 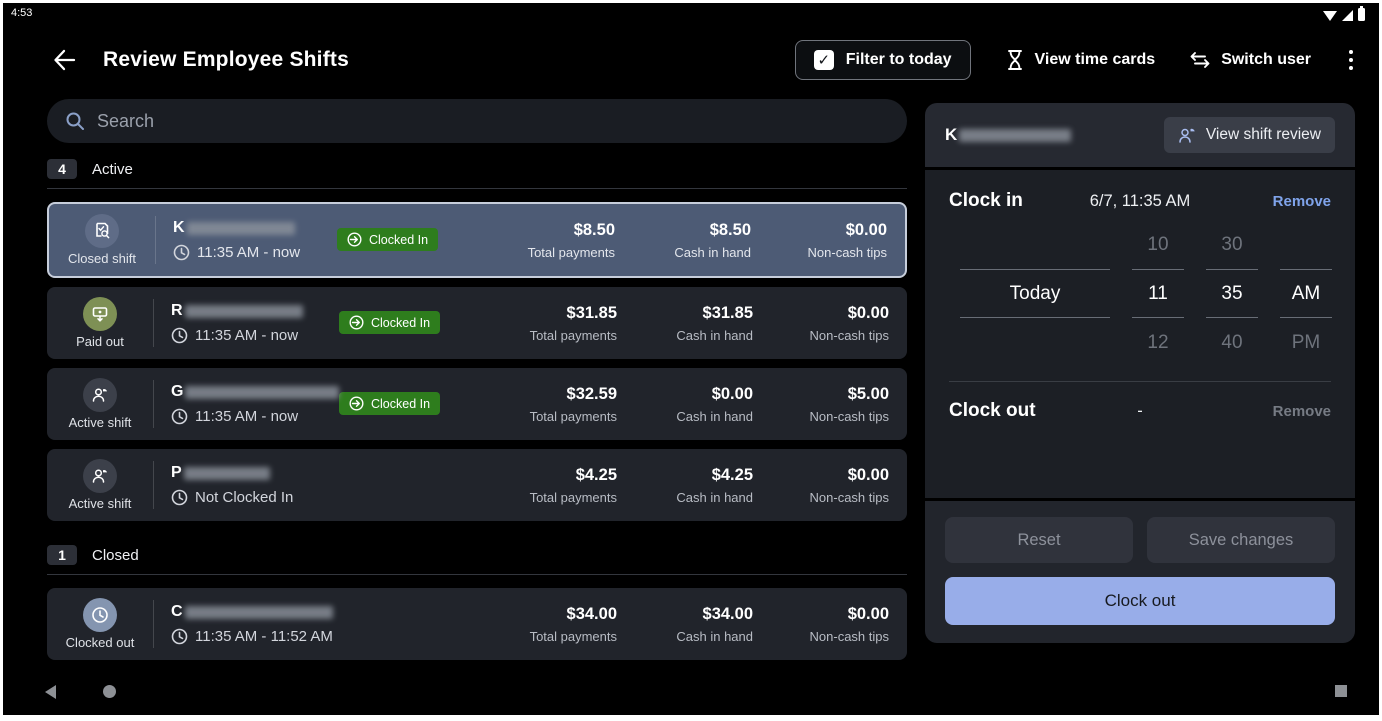 I want to click on closed-count-badge: 1, so click(x=62, y=555).